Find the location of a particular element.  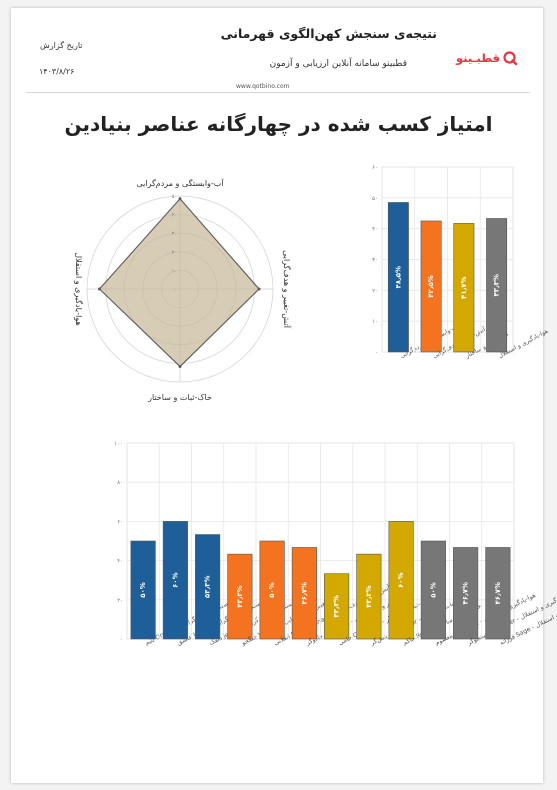

bar-data-label: ۴۲٫۵% is located at coordinates (431, 286).